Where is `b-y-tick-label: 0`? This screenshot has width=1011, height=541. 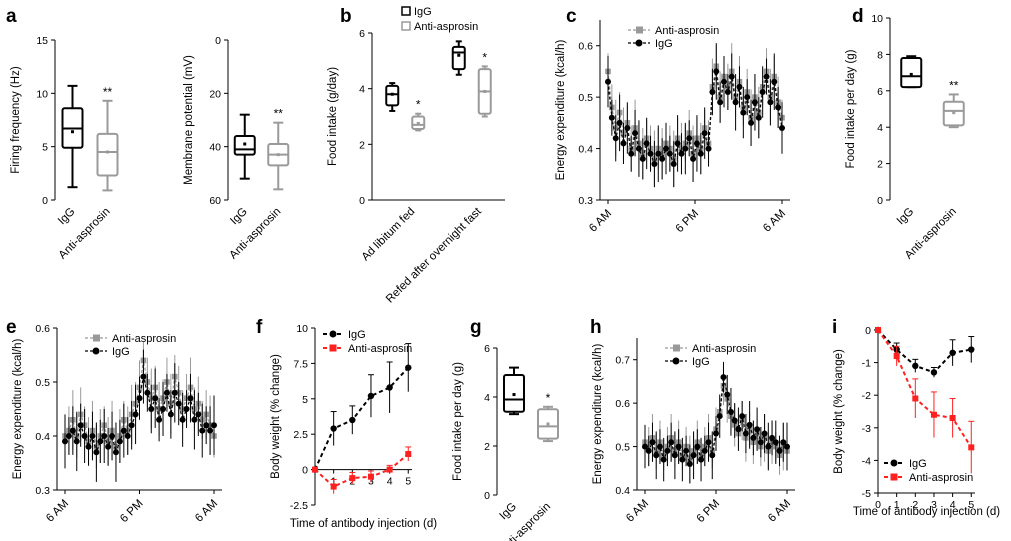 b-y-tick-label: 0 is located at coordinates (362, 201).